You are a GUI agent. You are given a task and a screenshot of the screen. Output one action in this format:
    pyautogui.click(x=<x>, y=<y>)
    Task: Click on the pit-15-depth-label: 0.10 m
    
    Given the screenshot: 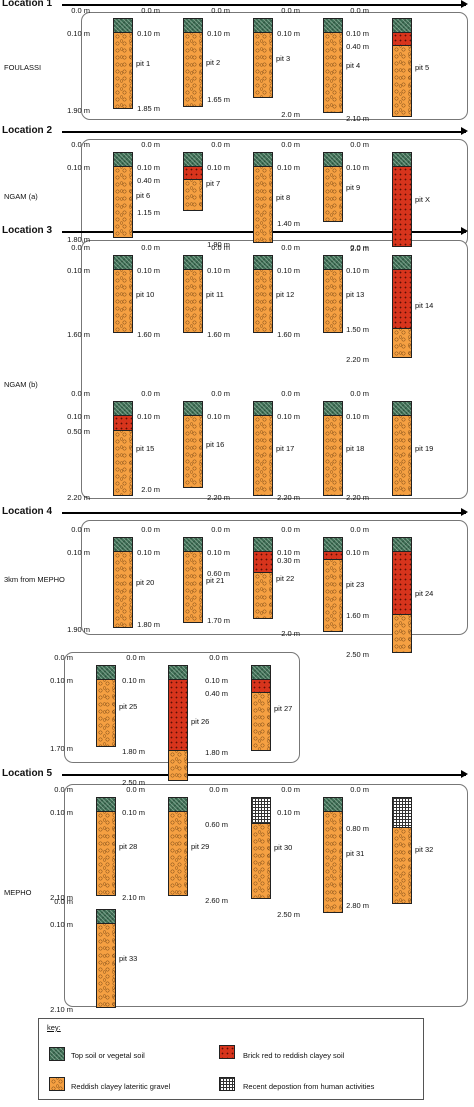 What is the action you would take?
    pyautogui.click(x=78, y=416)
    